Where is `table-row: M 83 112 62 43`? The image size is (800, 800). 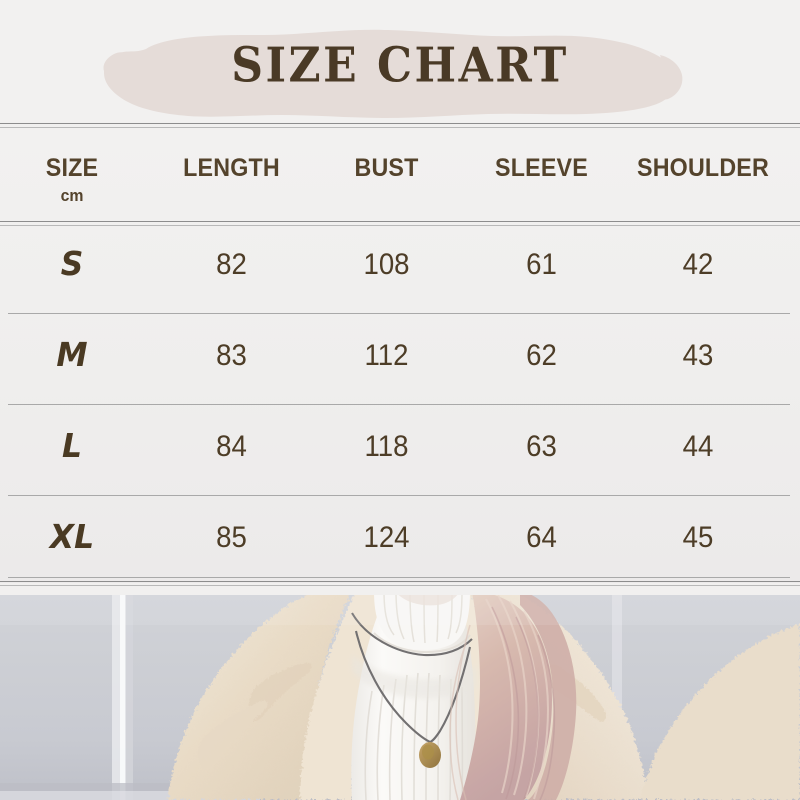
table-row: M 83 112 62 43 is located at coordinates (400, 362).